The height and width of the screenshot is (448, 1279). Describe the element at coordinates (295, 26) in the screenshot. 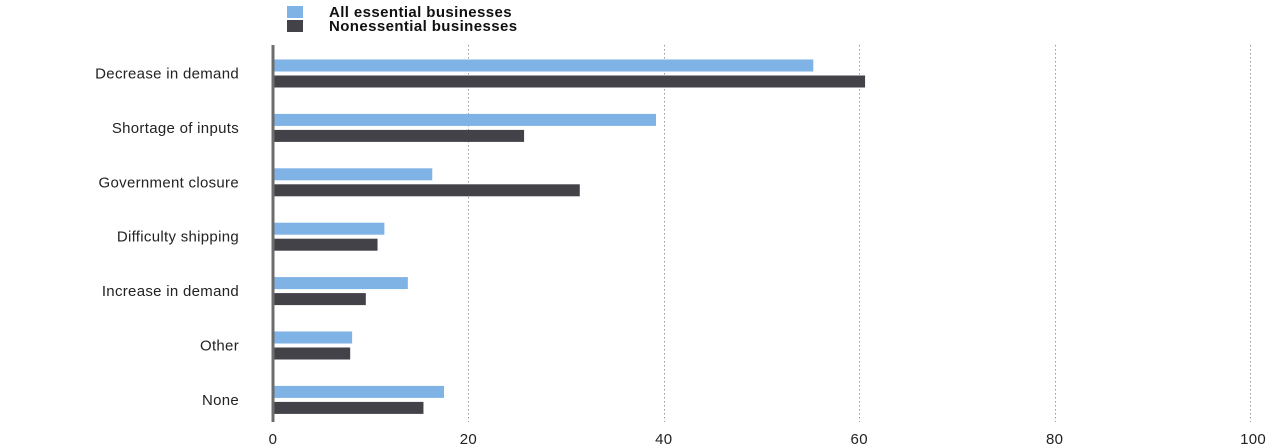

I see `legend-swatch-nonessential-businesses` at that location.